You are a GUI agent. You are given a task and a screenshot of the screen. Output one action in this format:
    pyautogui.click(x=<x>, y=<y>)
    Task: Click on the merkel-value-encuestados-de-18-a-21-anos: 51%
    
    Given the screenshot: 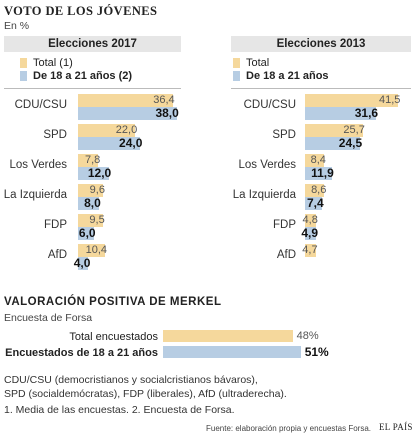 What is the action you would take?
    pyautogui.click(x=316, y=352)
    